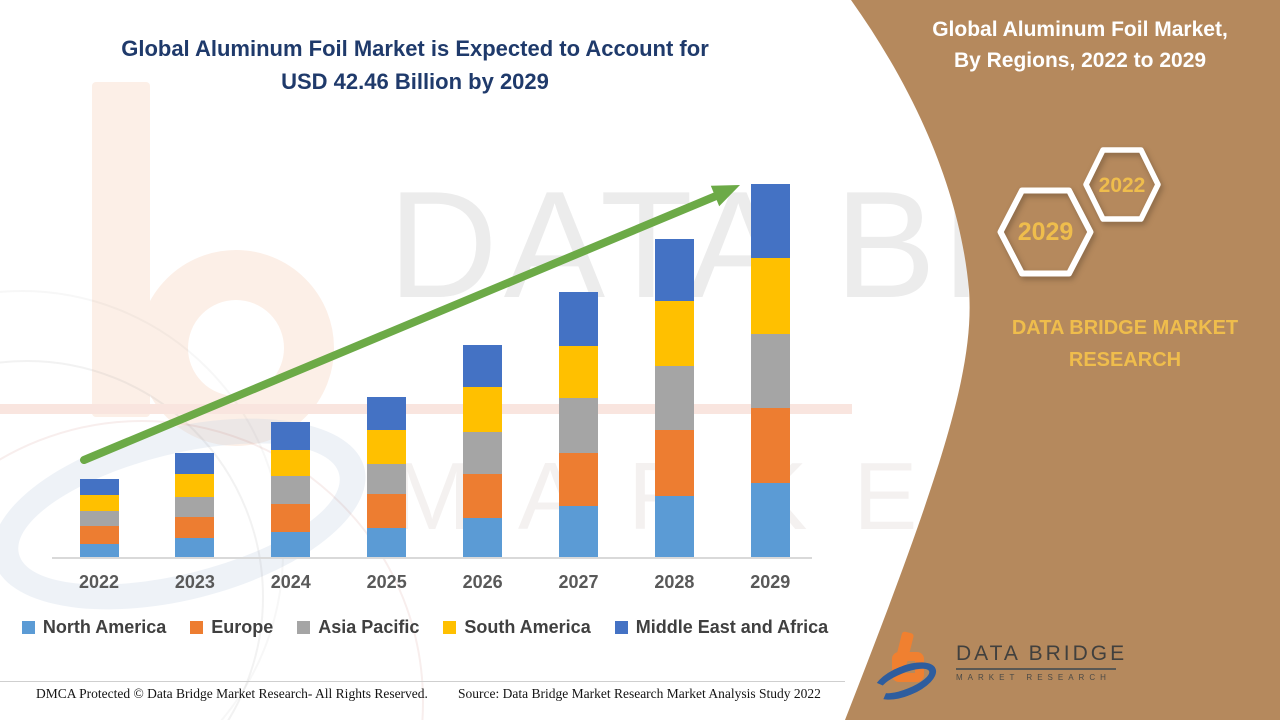  What do you see at coordinates (578, 372) in the screenshot?
I see `bar-segment-south-america-2027` at bounding box center [578, 372].